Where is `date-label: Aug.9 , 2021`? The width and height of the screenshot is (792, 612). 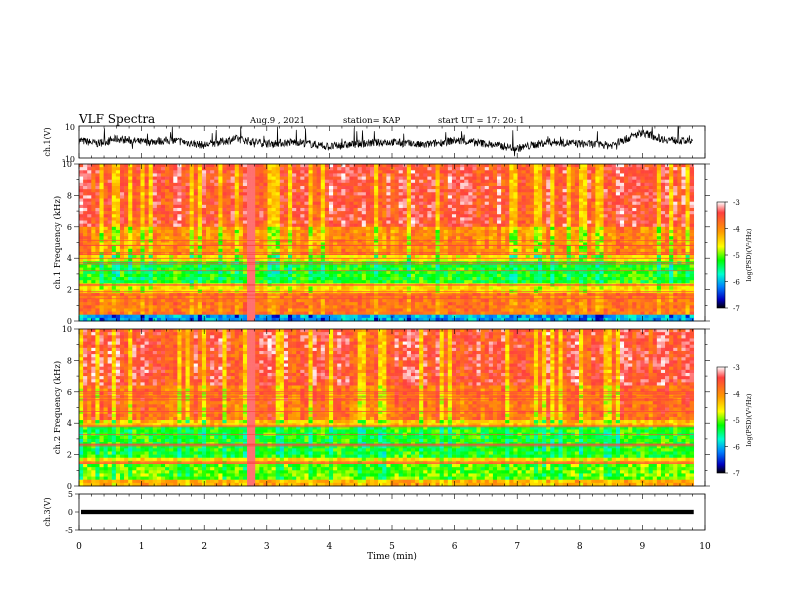 date-label: Aug.9 , 2021 is located at coordinates (277, 121).